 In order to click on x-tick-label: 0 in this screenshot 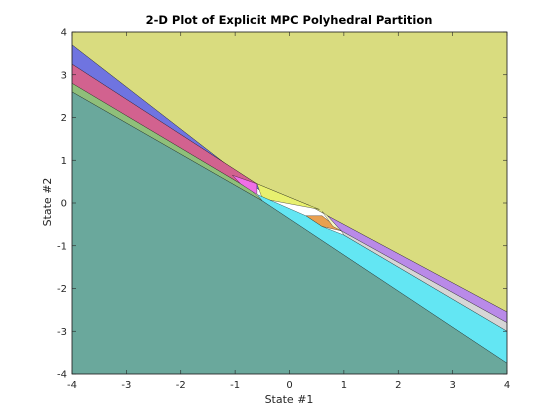, I will do `click(289, 385)`.